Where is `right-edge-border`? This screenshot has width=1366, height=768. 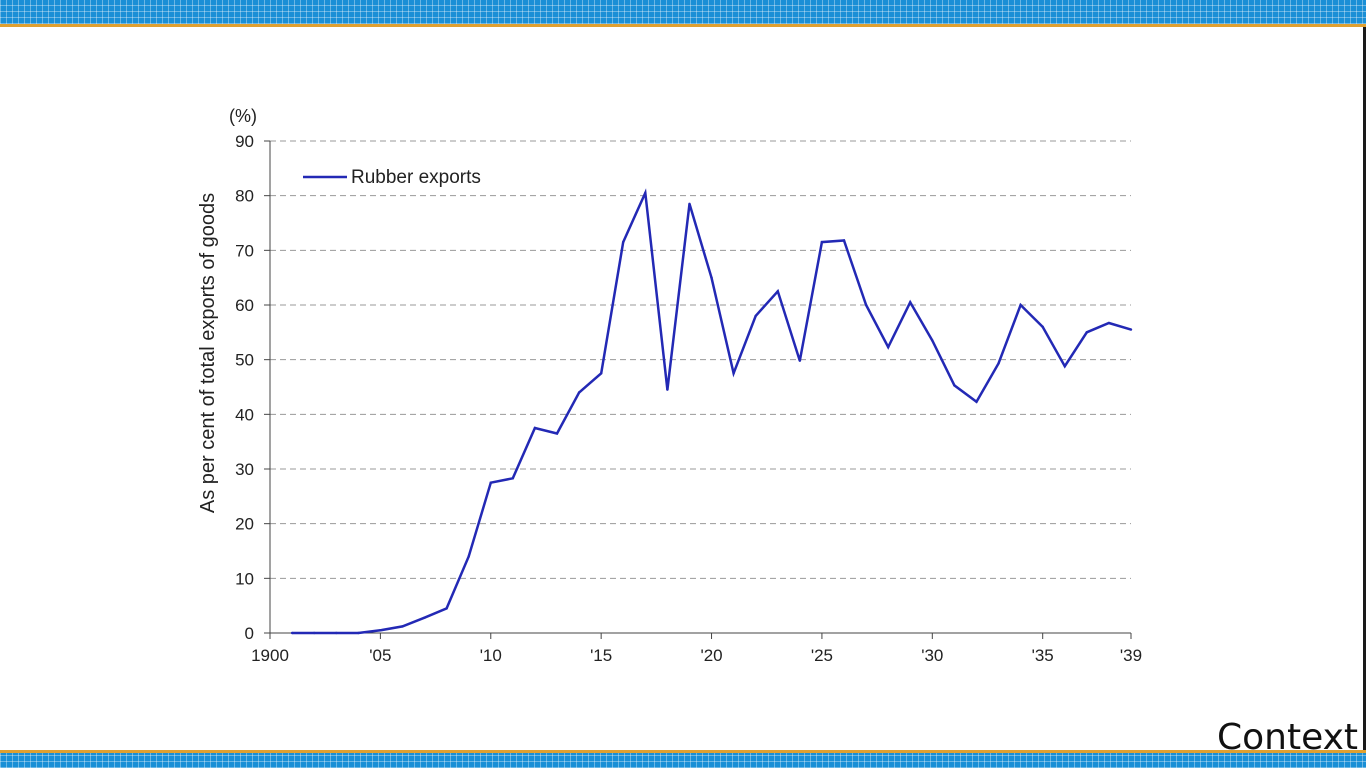 right-edge-border is located at coordinates (1364, 388).